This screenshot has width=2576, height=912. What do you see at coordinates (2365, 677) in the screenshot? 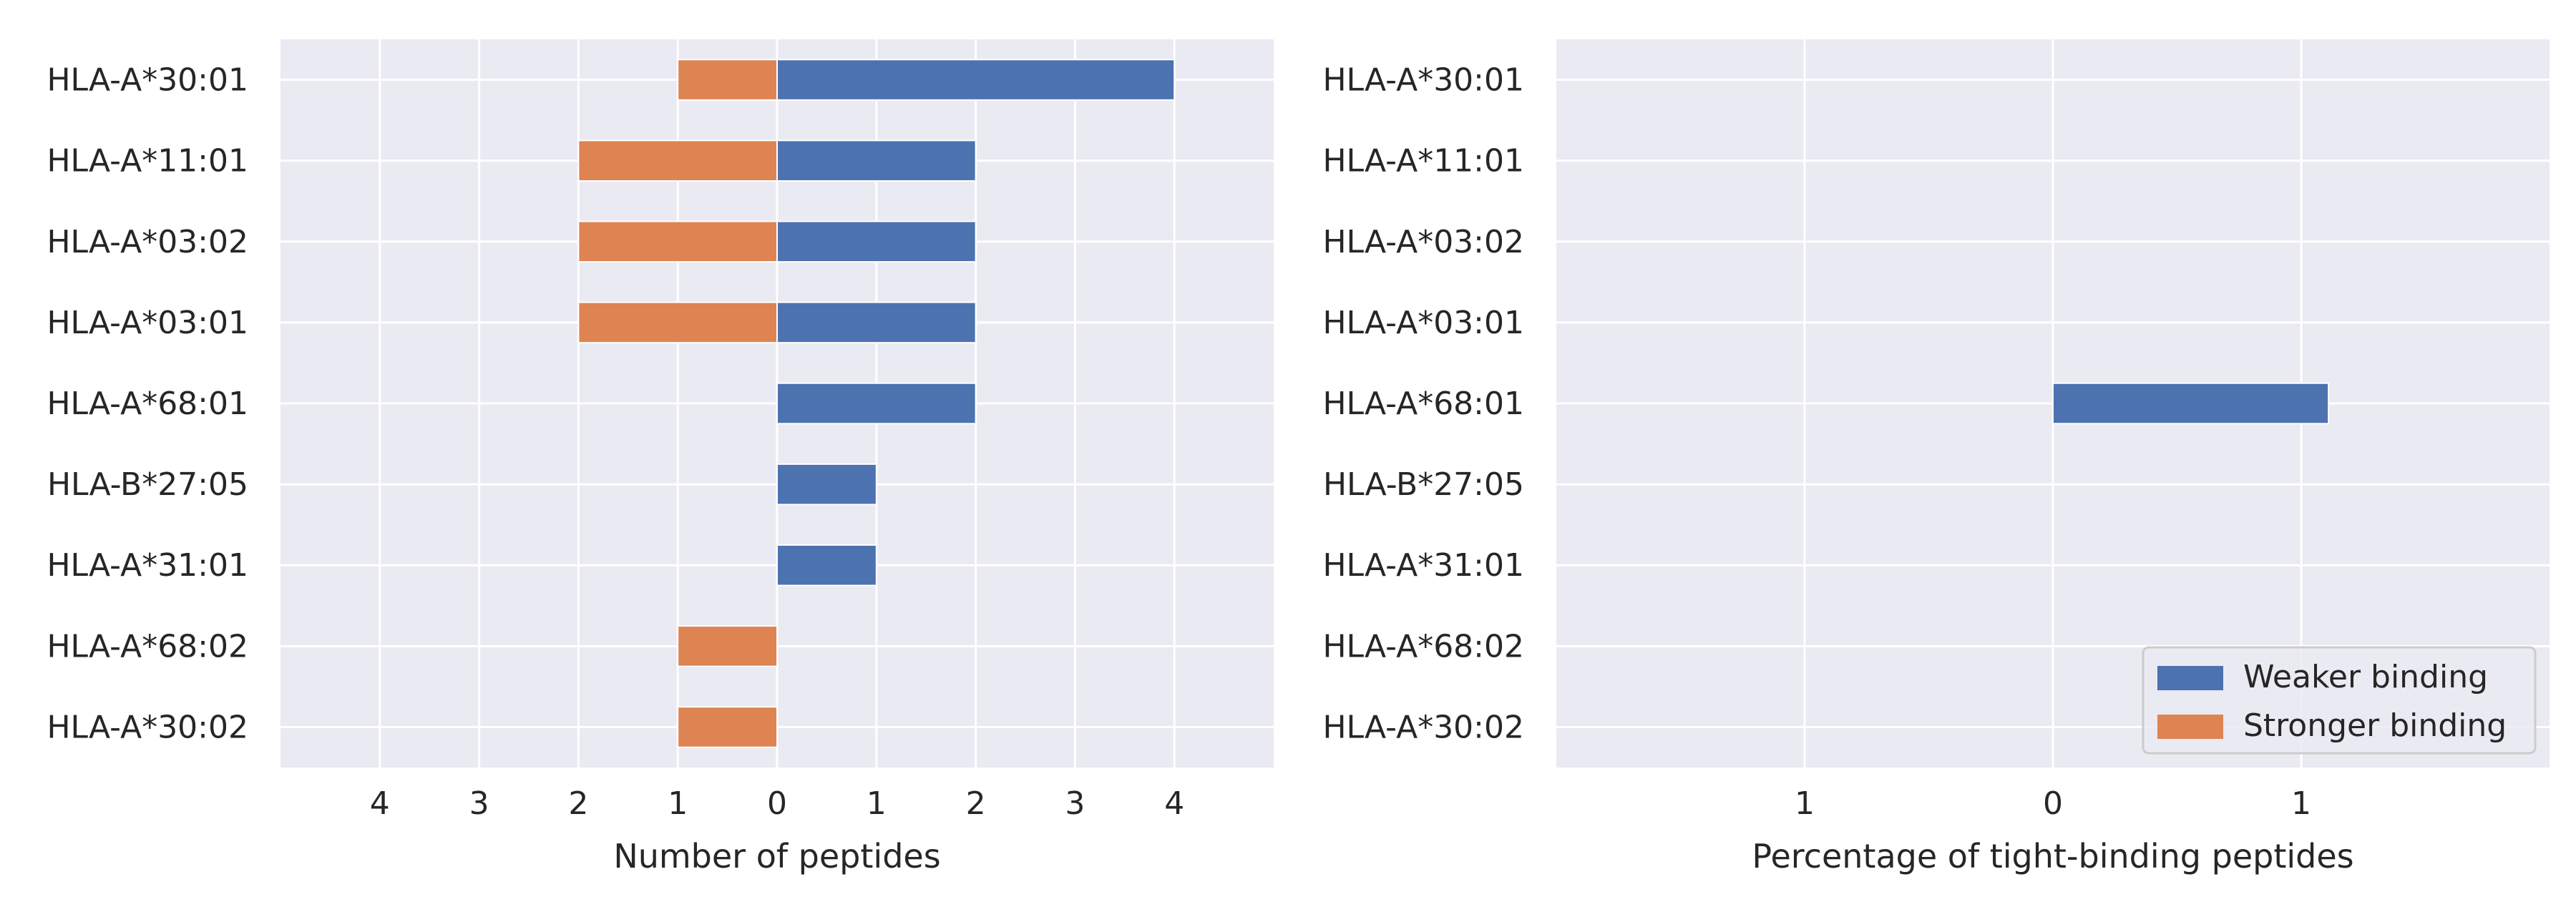
I see `legend-label: Weaker binding` at bounding box center [2365, 677].